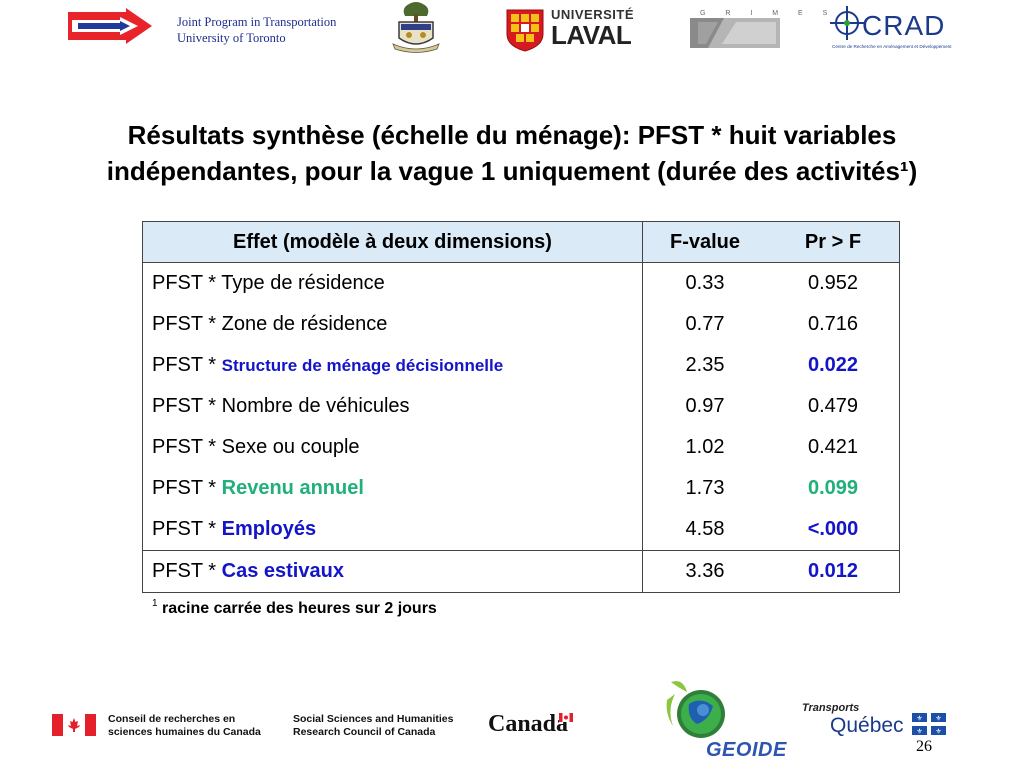 The image size is (1024, 768). What do you see at coordinates (257, 22) in the screenshot?
I see `jpt-line1: Joint Program in Transportation` at bounding box center [257, 22].